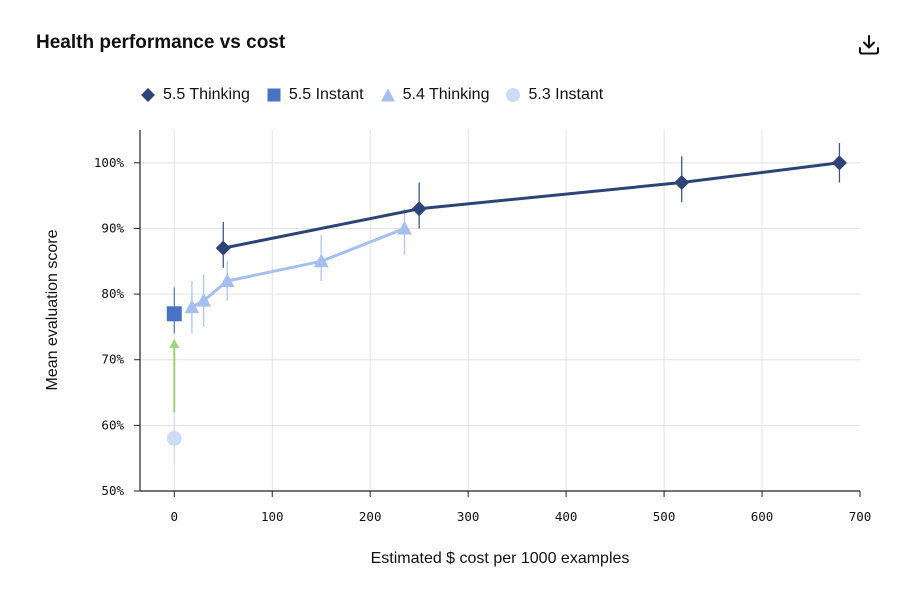  I want to click on legend-item-53-instant: 5.3 Instant, so click(554, 95).